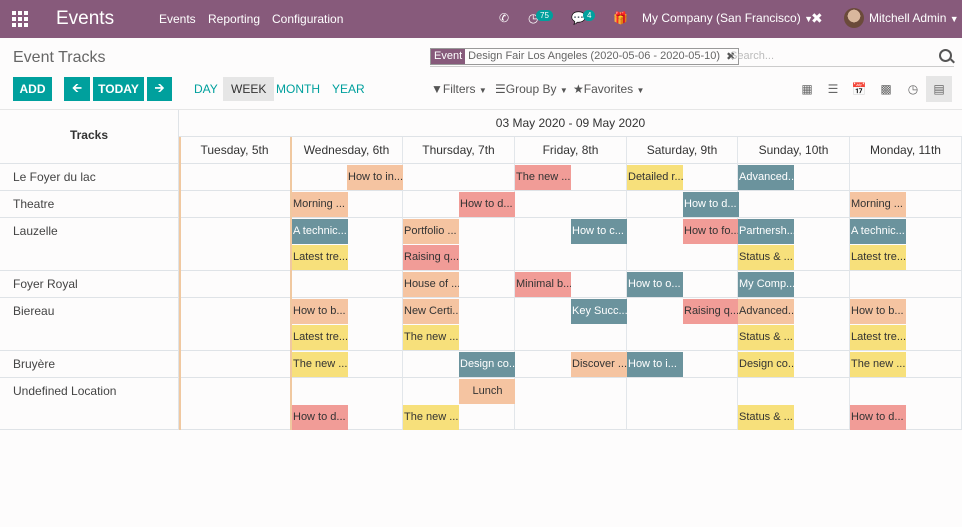  Describe the element at coordinates (859, 89) in the screenshot. I see `calendar-view-icon: 📅` at that location.